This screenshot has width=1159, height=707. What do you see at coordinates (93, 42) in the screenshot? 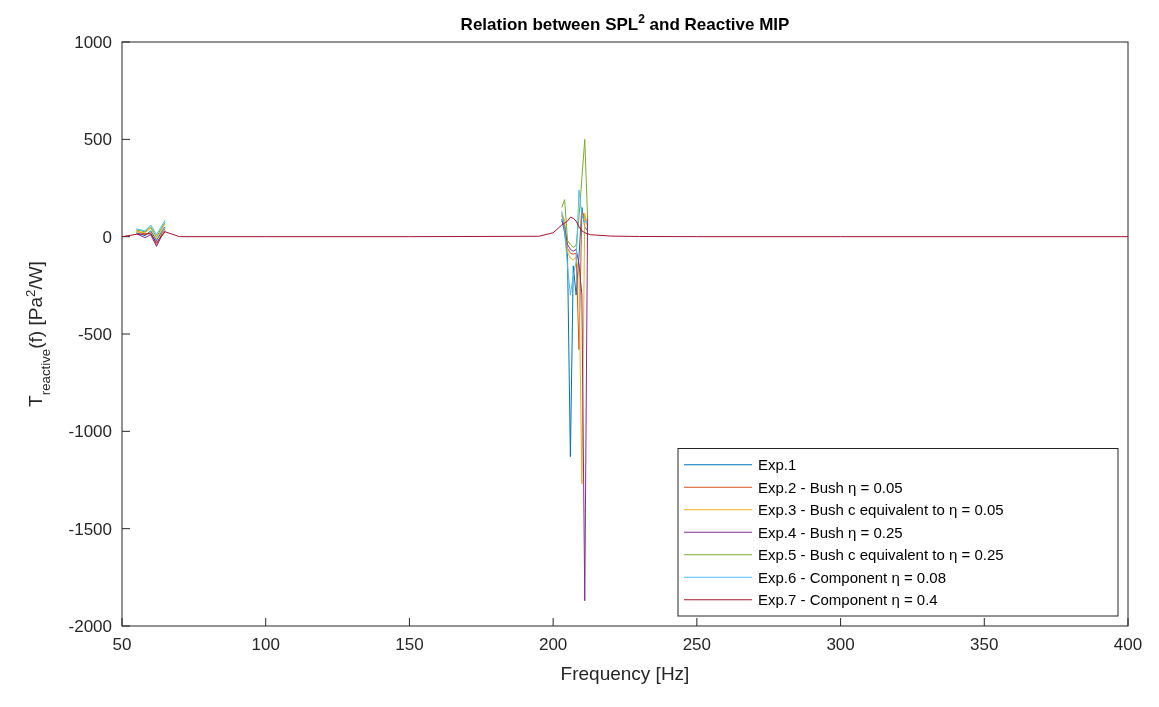
I see `y-tick-label: 1000` at bounding box center [93, 42].